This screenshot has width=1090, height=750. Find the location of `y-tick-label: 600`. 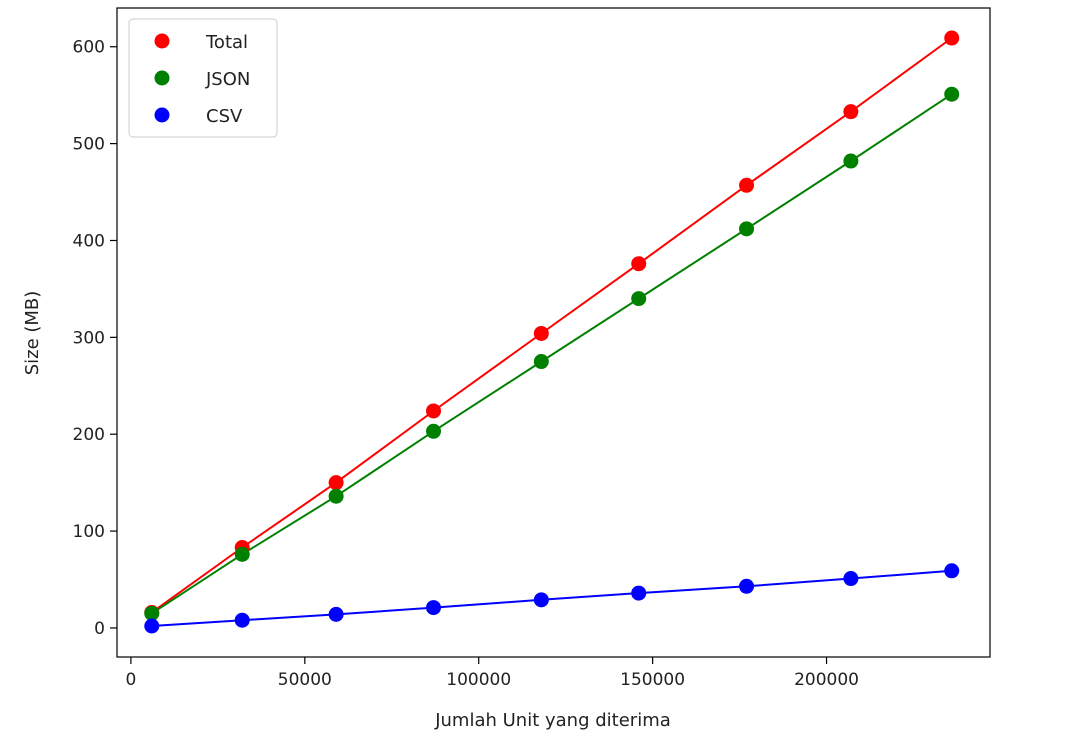

y-tick-label: 600 is located at coordinates (89, 48).